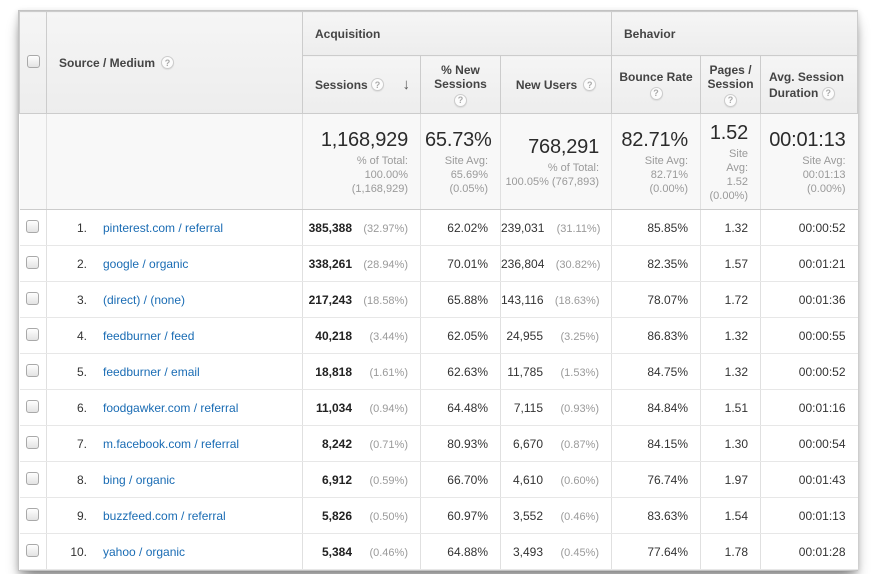  What do you see at coordinates (809, 479) in the screenshot?
I see `avg-duration-cell: 00:01:43` at bounding box center [809, 479].